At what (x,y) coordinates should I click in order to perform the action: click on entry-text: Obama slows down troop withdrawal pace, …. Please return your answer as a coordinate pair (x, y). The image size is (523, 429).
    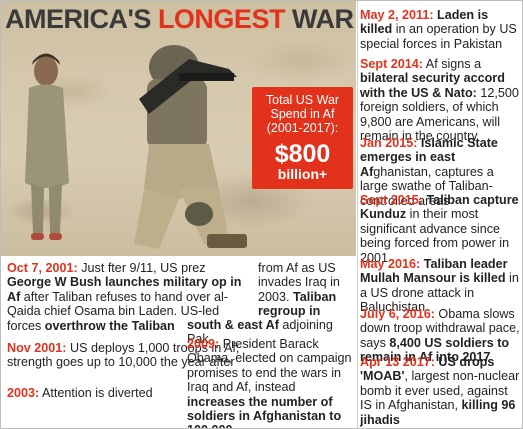
    Looking at the image, I should click on (440, 328).